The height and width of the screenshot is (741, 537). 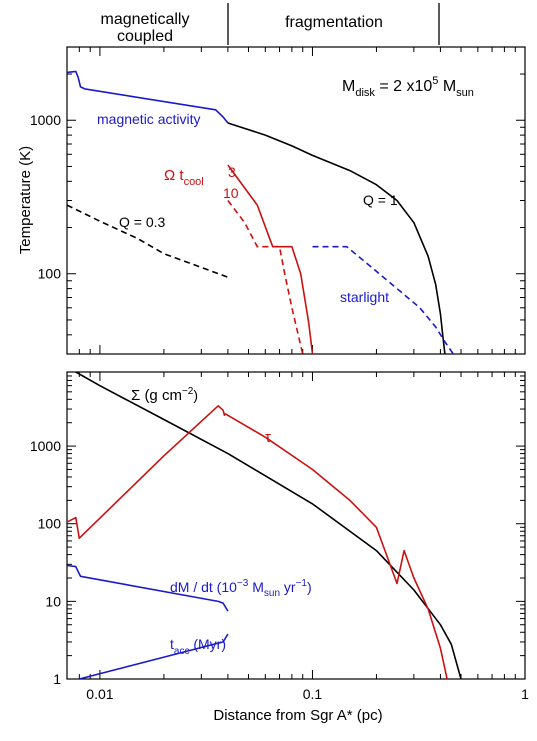 What do you see at coordinates (164, 395) in the screenshot?
I see `label-sigma: Σ (g cm−2)` at bounding box center [164, 395].